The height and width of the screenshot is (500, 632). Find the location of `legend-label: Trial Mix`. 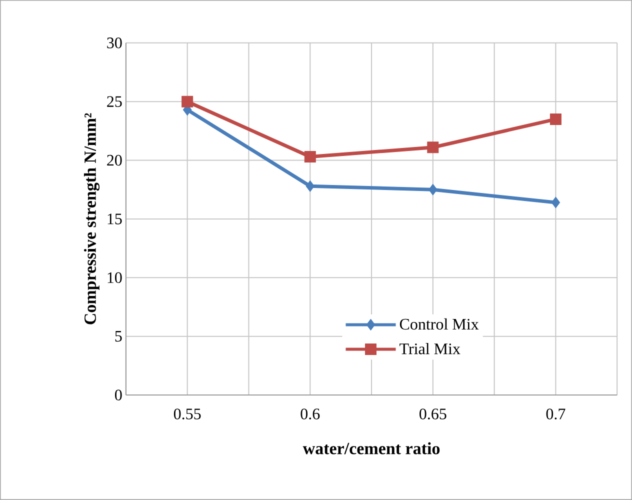

legend-label: Trial Mix is located at coordinates (430, 348).